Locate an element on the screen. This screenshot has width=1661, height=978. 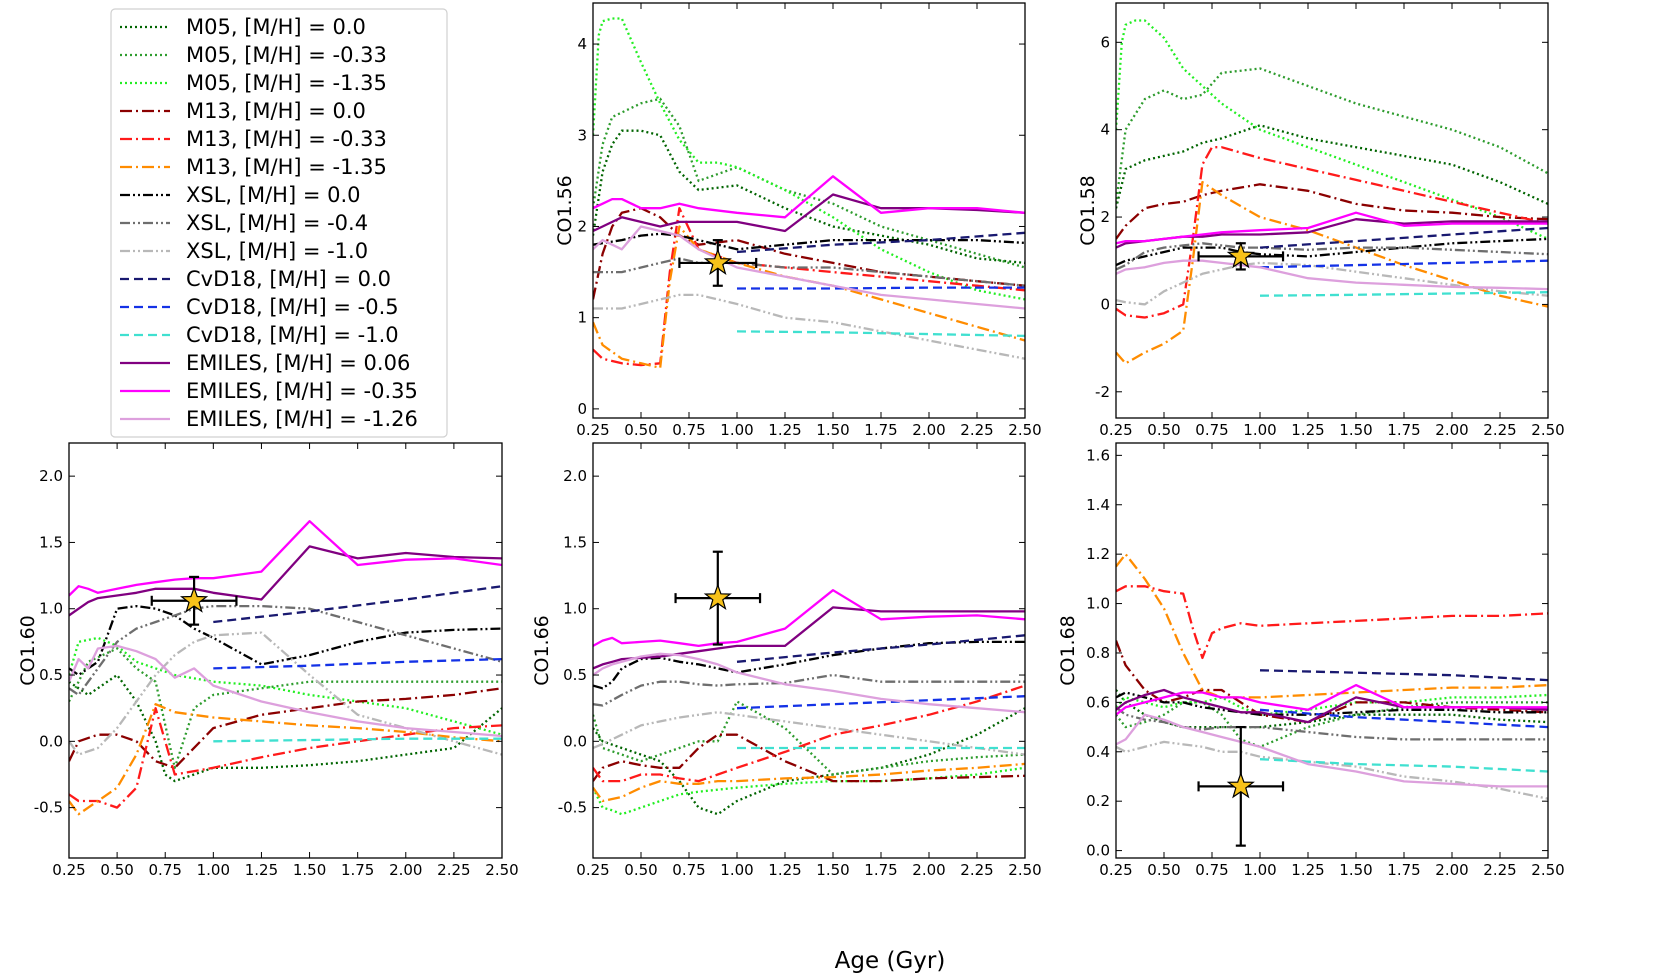
panel-co1p56-y-axis-label: CO1.56 is located at coordinates (565, 210).